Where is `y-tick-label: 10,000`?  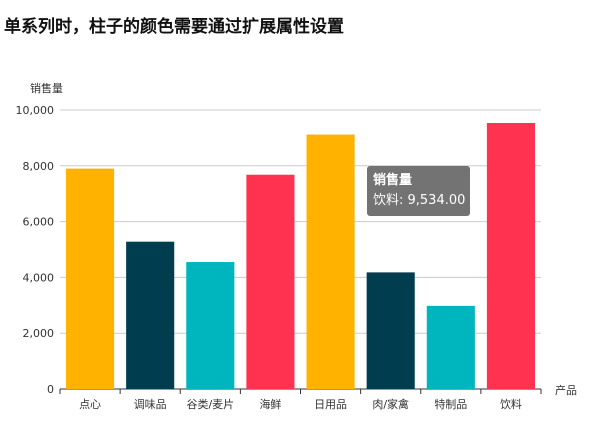 y-tick-label: 10,000 is located at coordinates (35, 110).